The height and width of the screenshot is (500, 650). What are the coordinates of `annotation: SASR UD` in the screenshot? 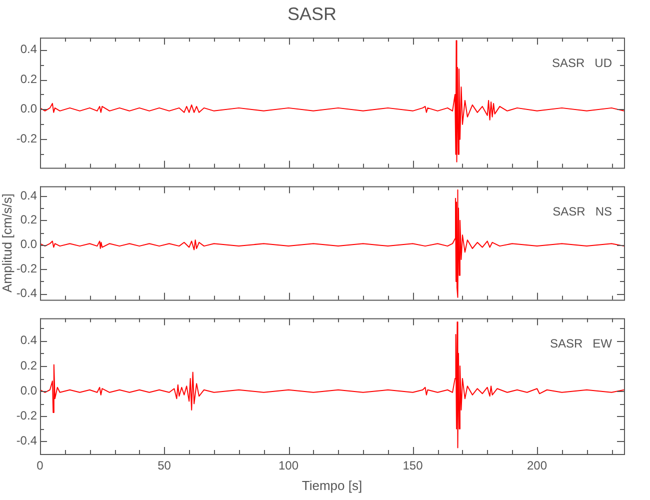 It's located at (582, 63).